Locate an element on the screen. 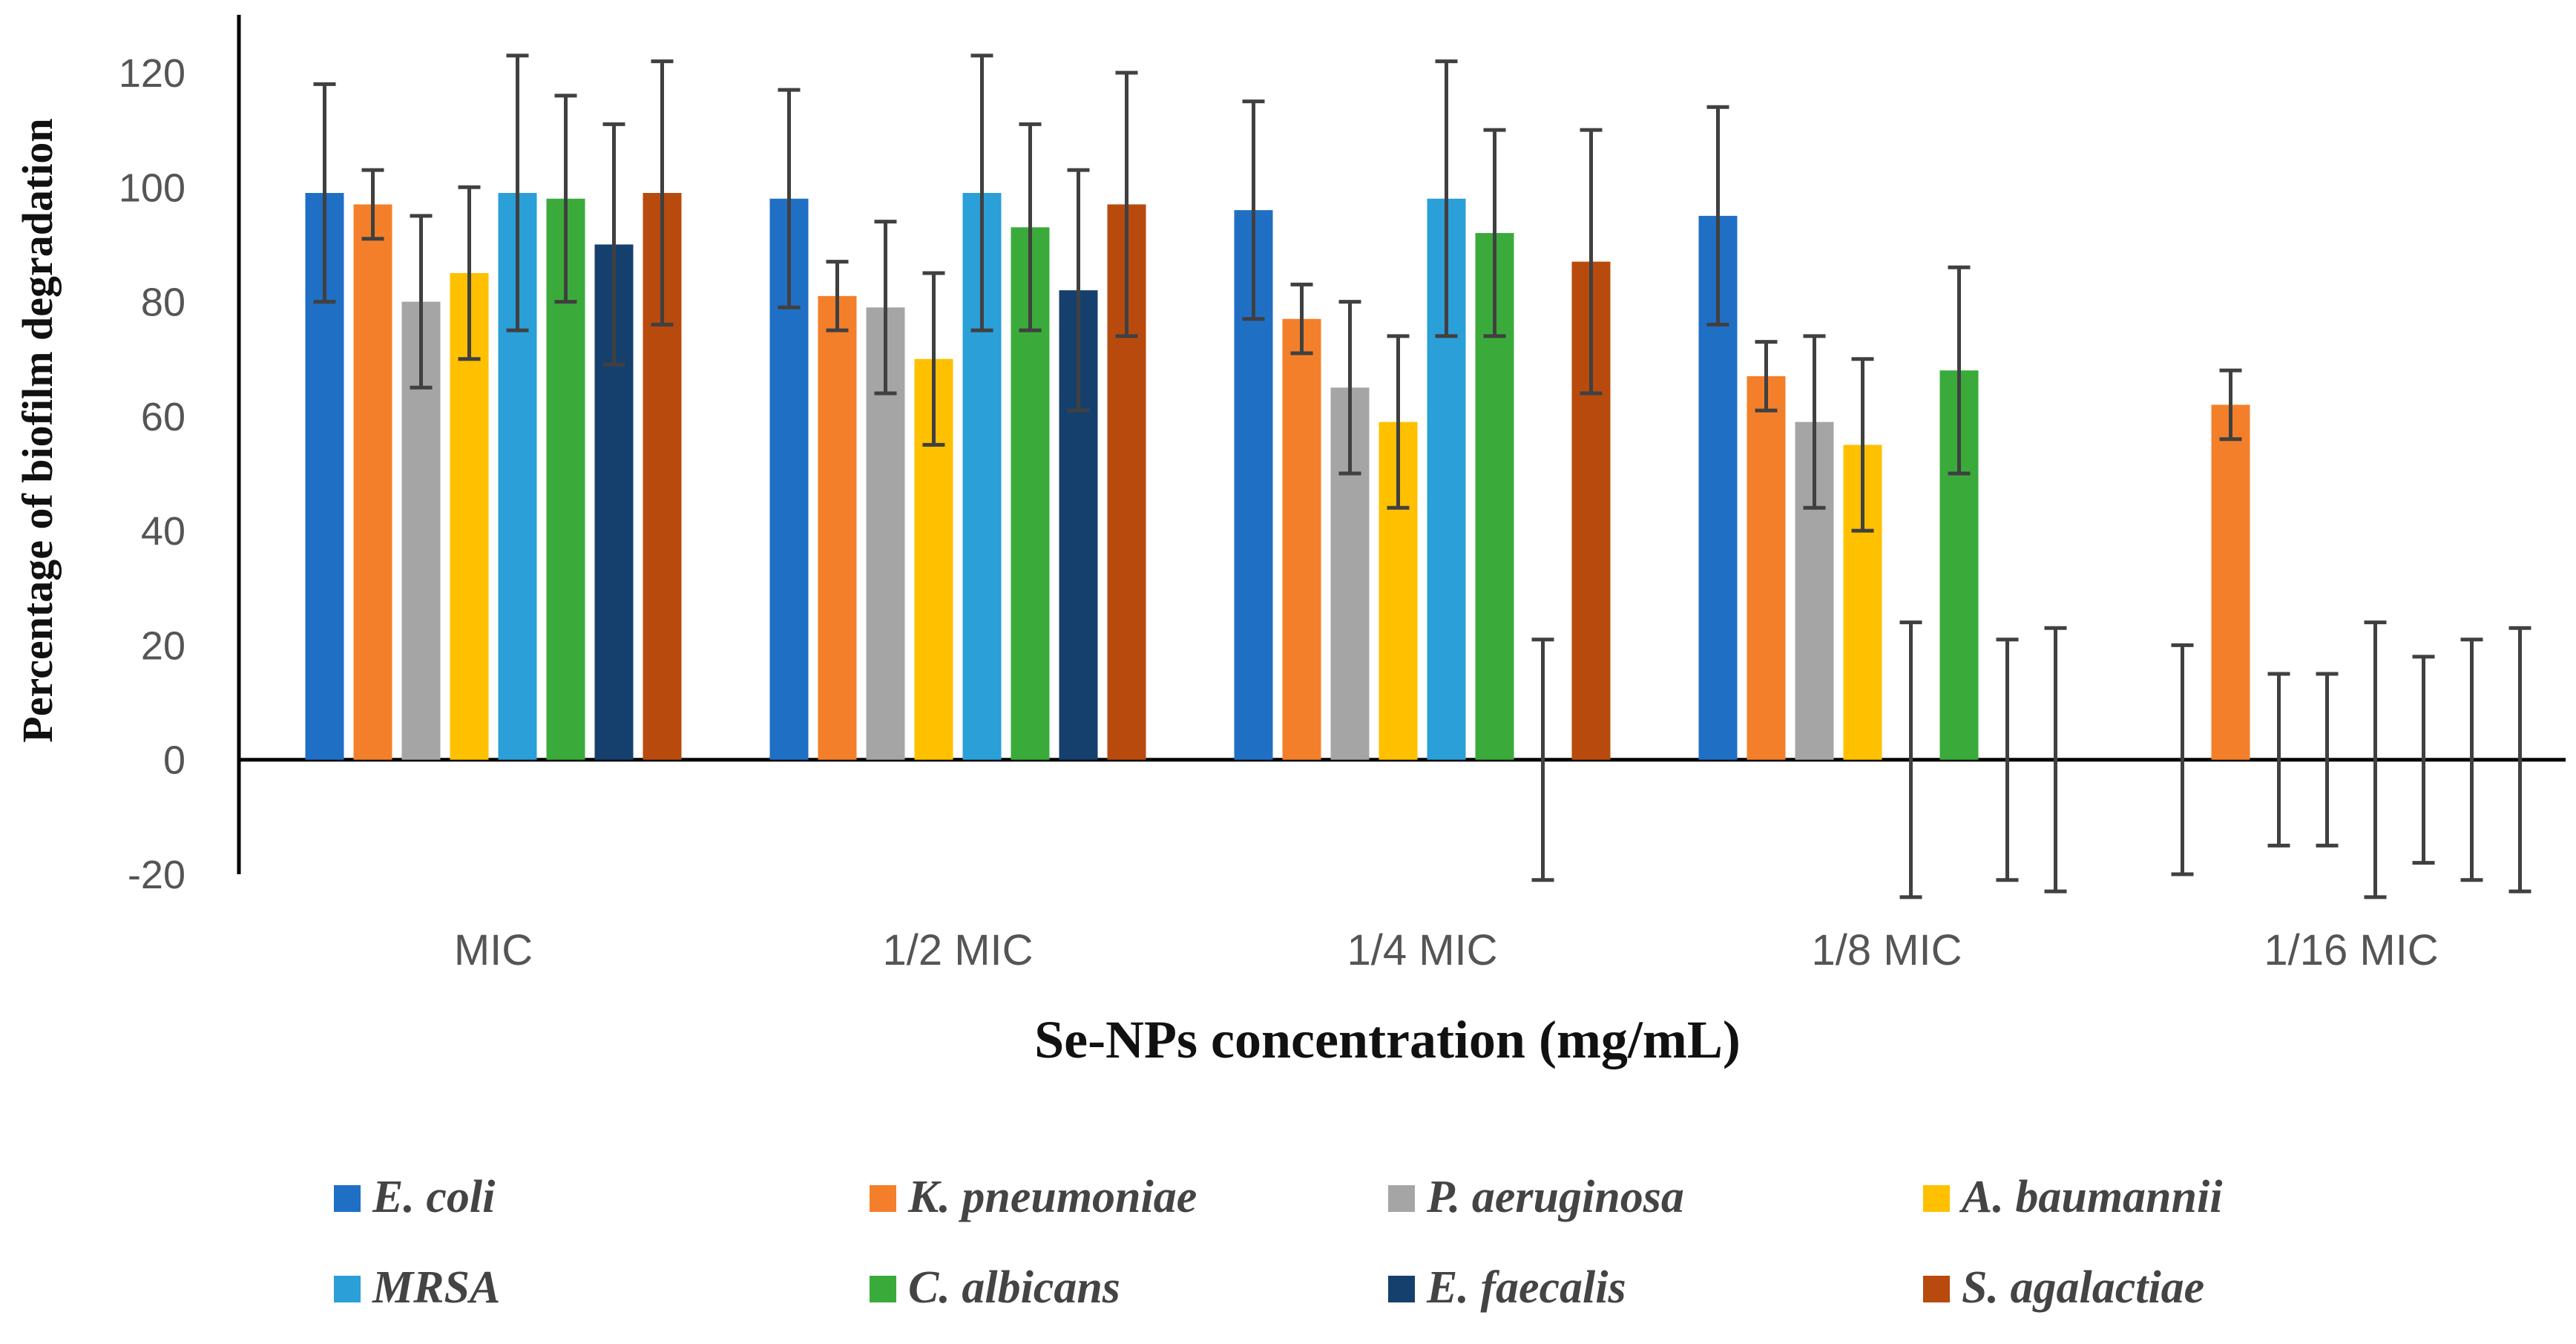 This screenshot has height=1344, width=2576. legend-item: P. aeruginosa is located at coordinates (1536, 1197).